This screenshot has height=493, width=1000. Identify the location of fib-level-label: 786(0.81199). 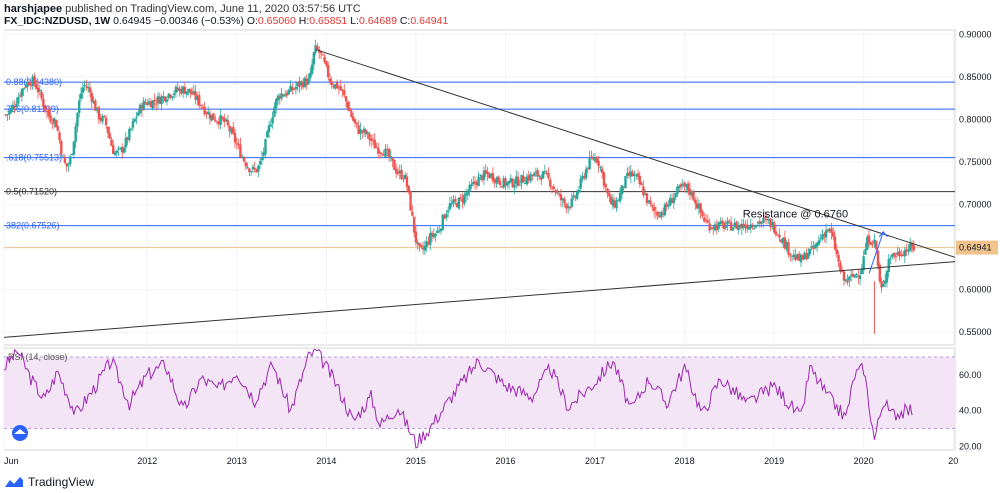
(32, 109).